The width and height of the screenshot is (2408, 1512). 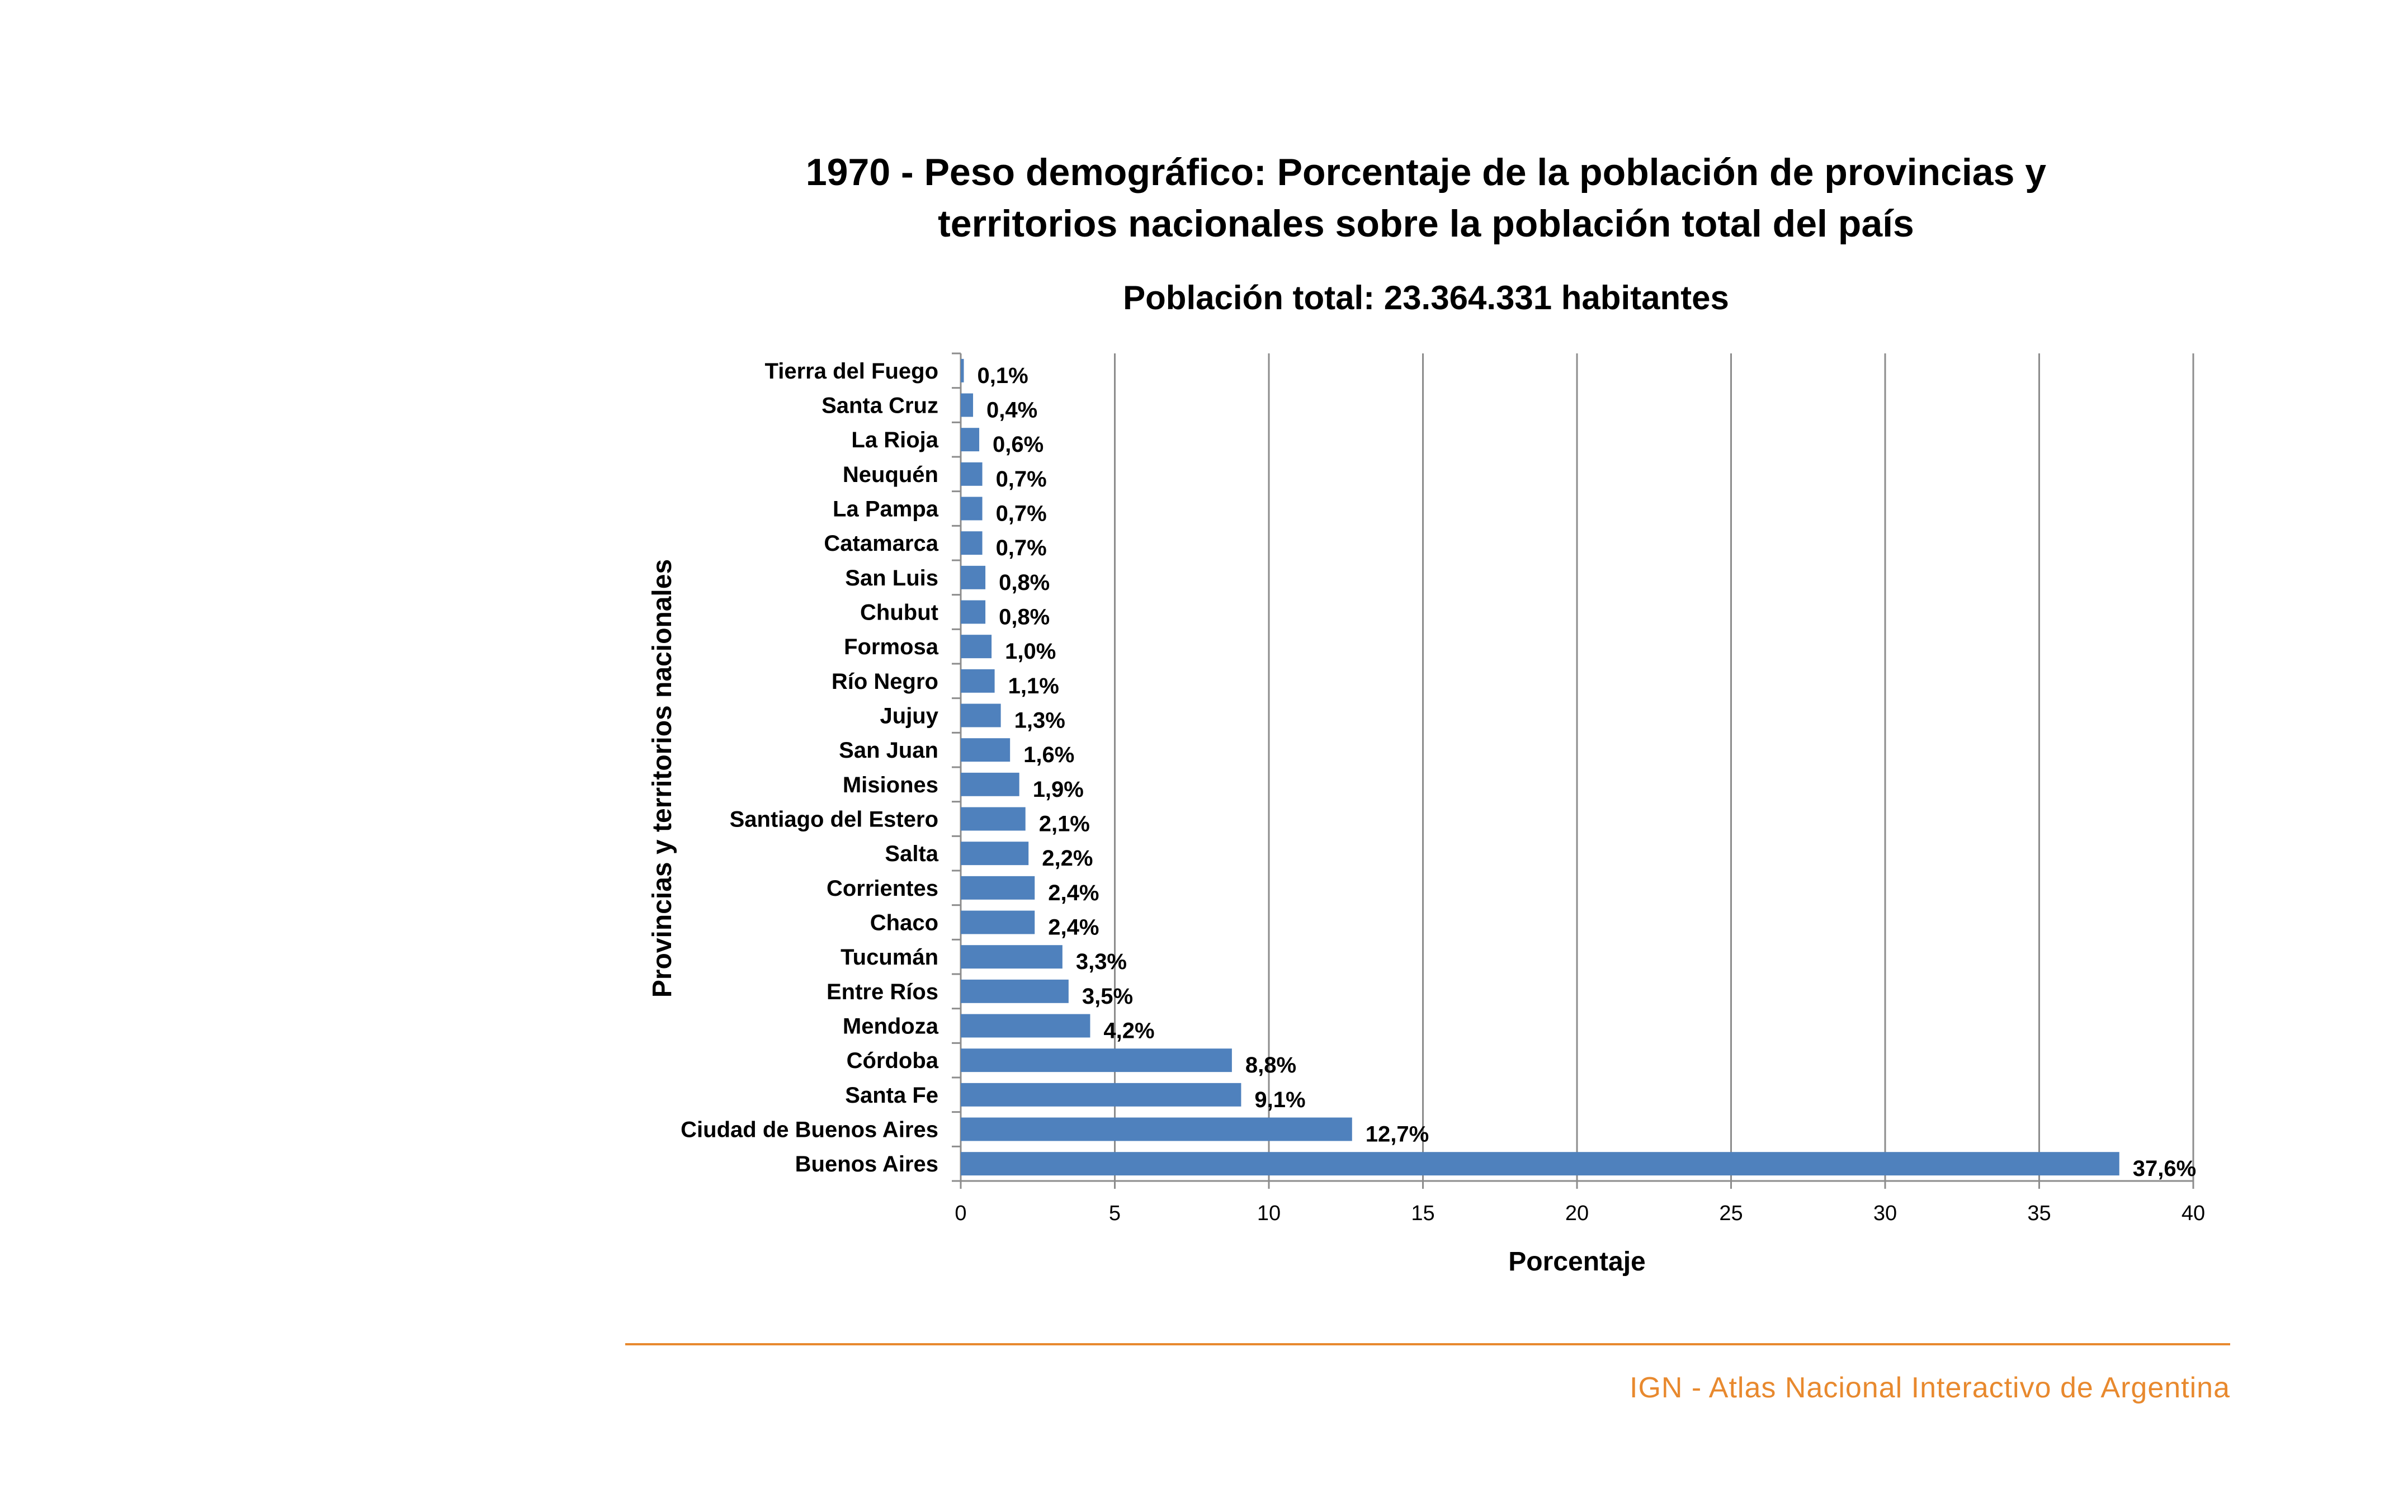 I want to click on x-tick-label: 35, so click(x=2039, y=1213).